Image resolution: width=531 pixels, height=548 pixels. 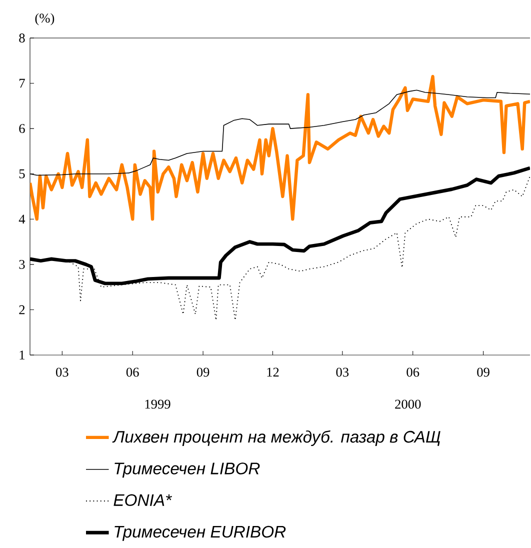 I want to click on y-tick-label: 8, so click(x=22, y=38).